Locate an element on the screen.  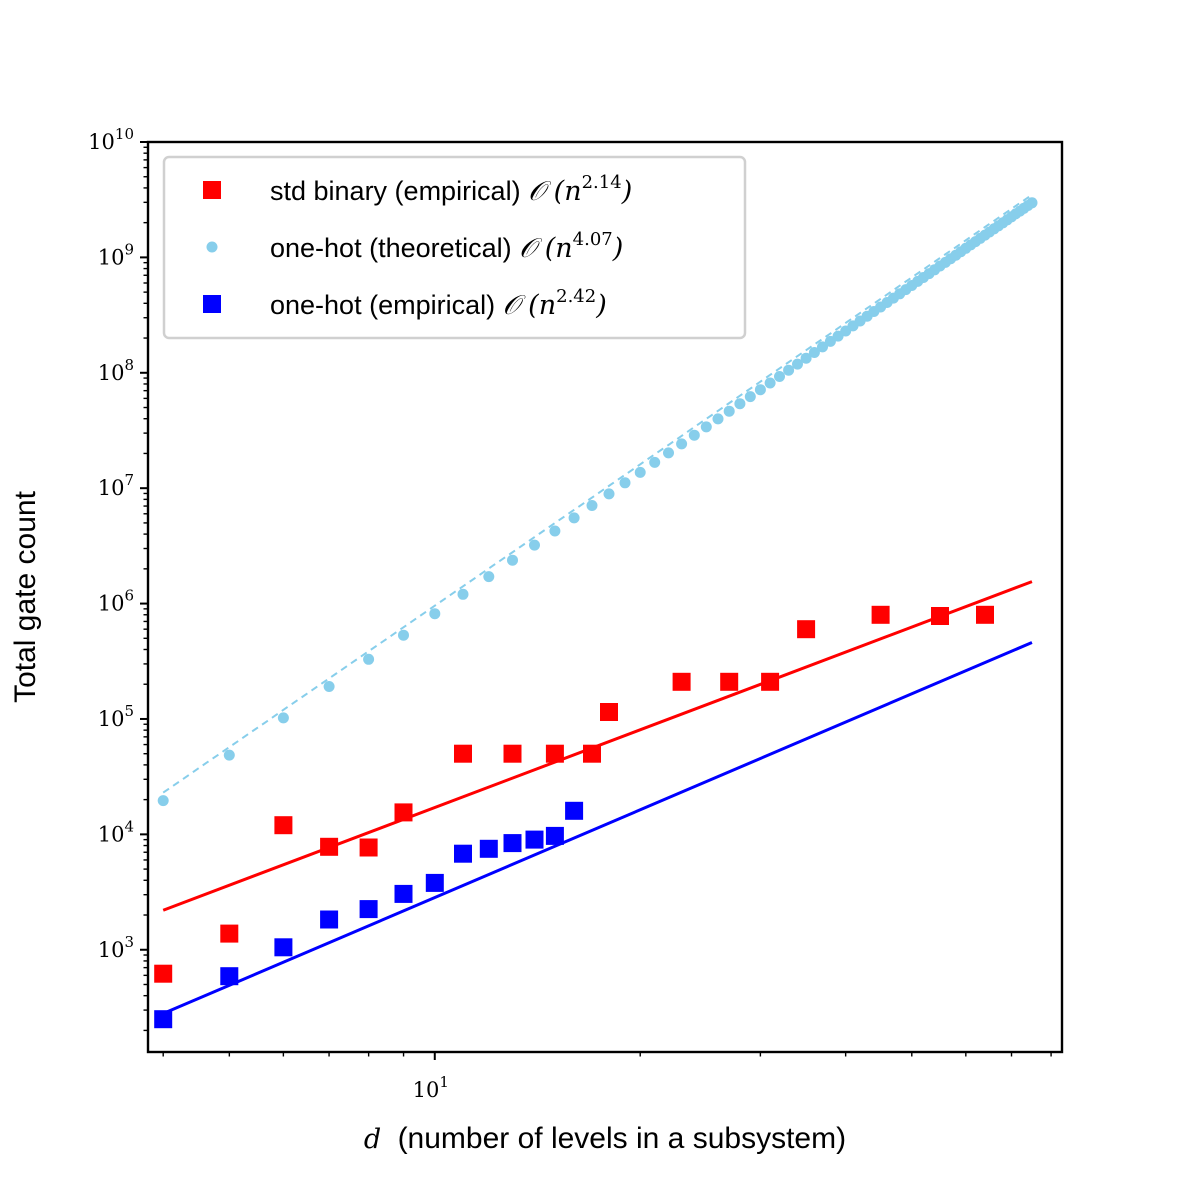
x-axis-label: d (number of levels in a subsystem) is located at coordinates (605, 1138).